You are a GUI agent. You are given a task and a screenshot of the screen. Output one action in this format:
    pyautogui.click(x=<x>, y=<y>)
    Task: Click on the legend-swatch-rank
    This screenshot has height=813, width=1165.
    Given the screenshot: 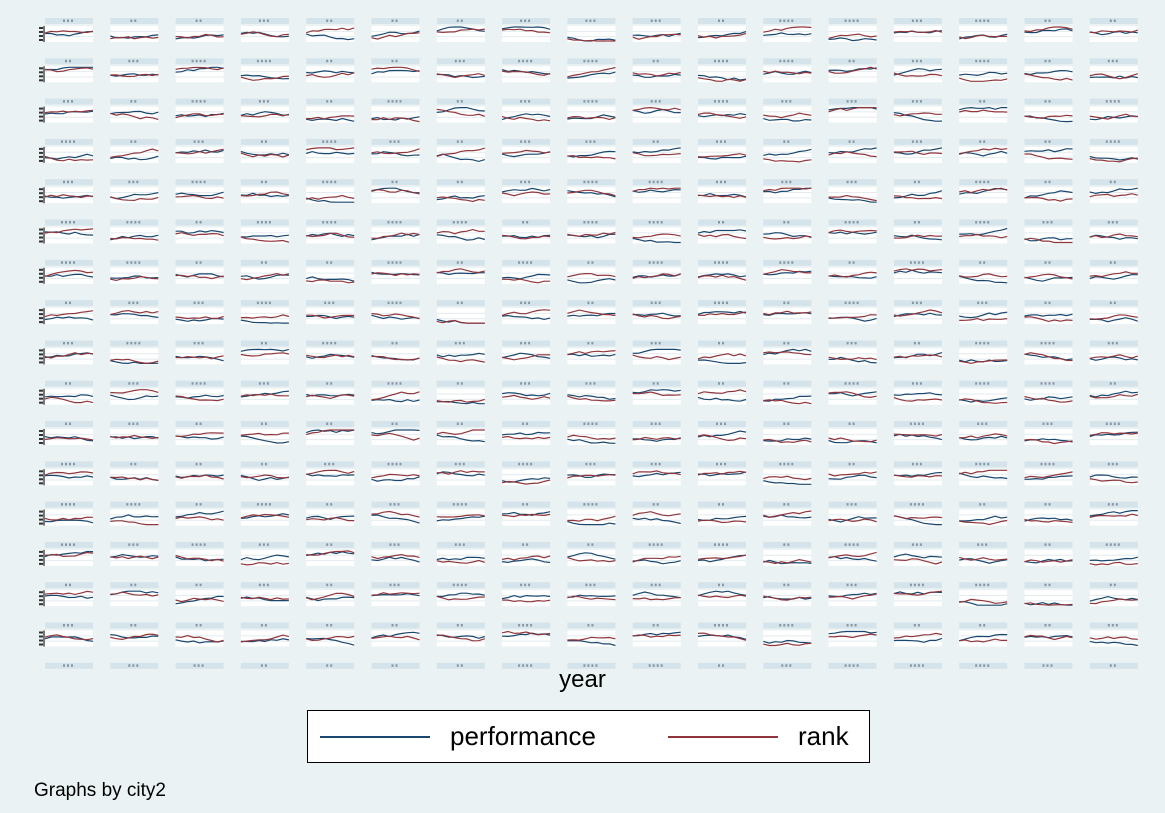 What is the action you would take?
    pyautogui.click(x=723, y=736)
    